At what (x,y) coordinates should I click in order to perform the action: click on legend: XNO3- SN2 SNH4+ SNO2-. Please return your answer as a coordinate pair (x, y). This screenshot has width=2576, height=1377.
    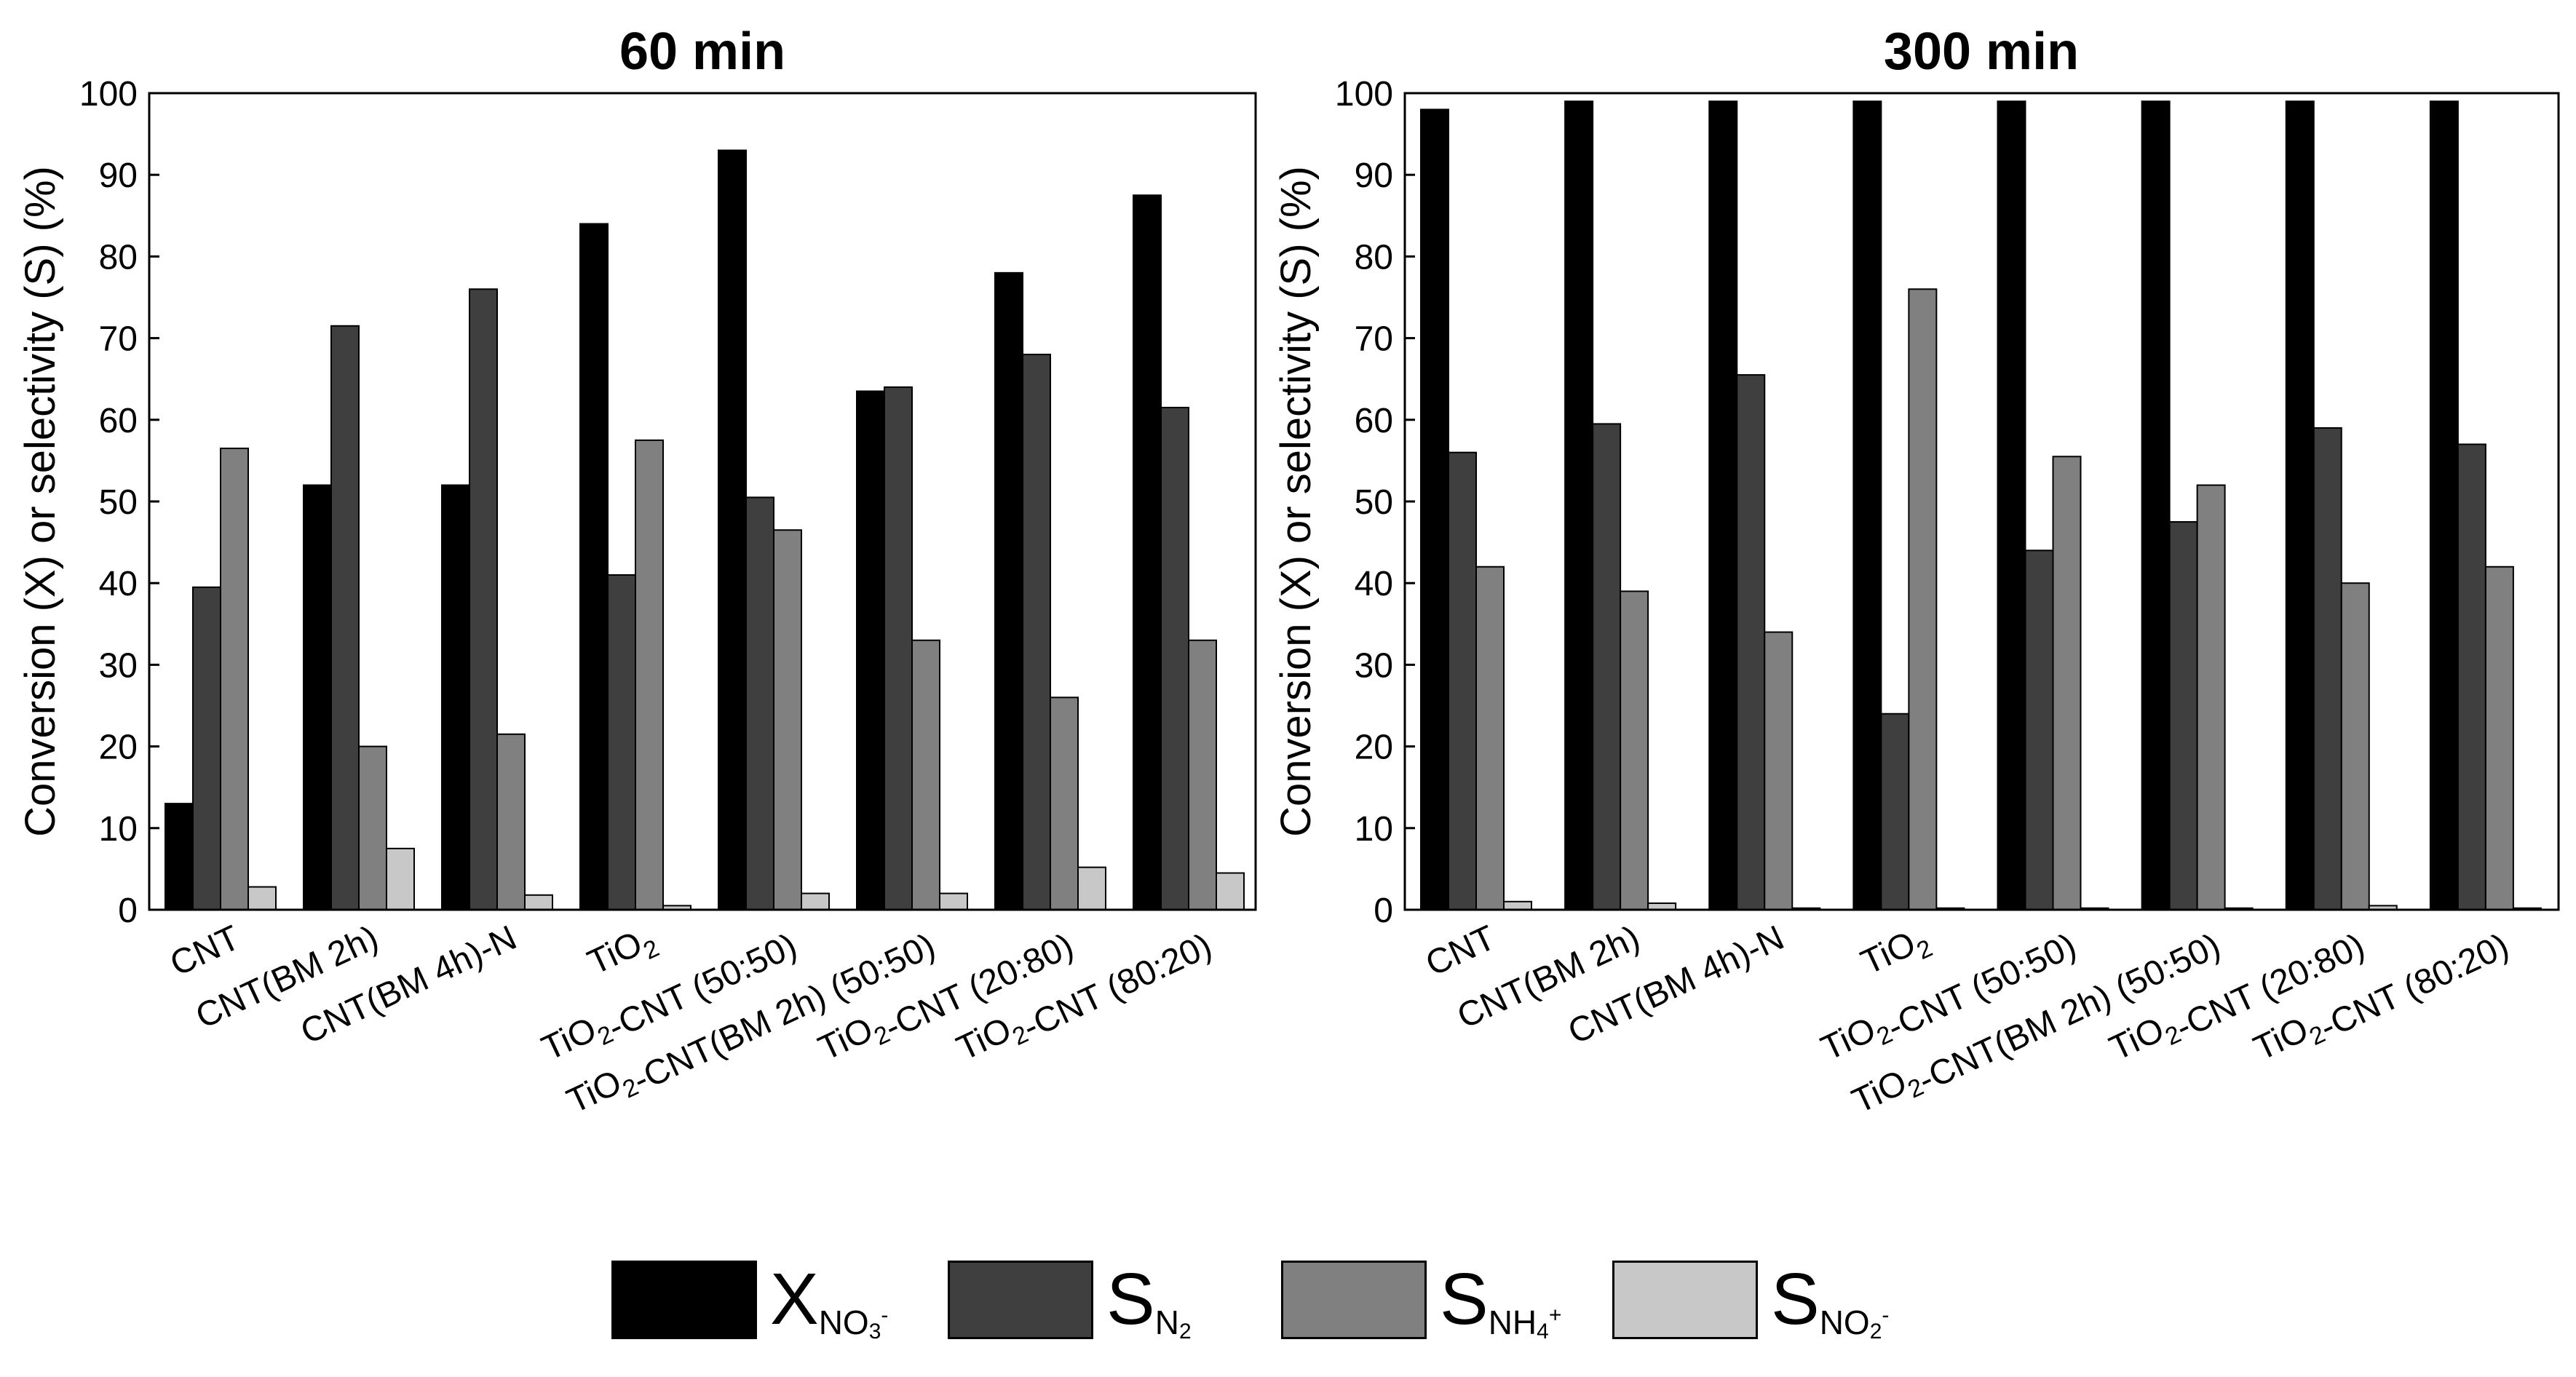
    Looking at the image, I should click on (1288, 1299).